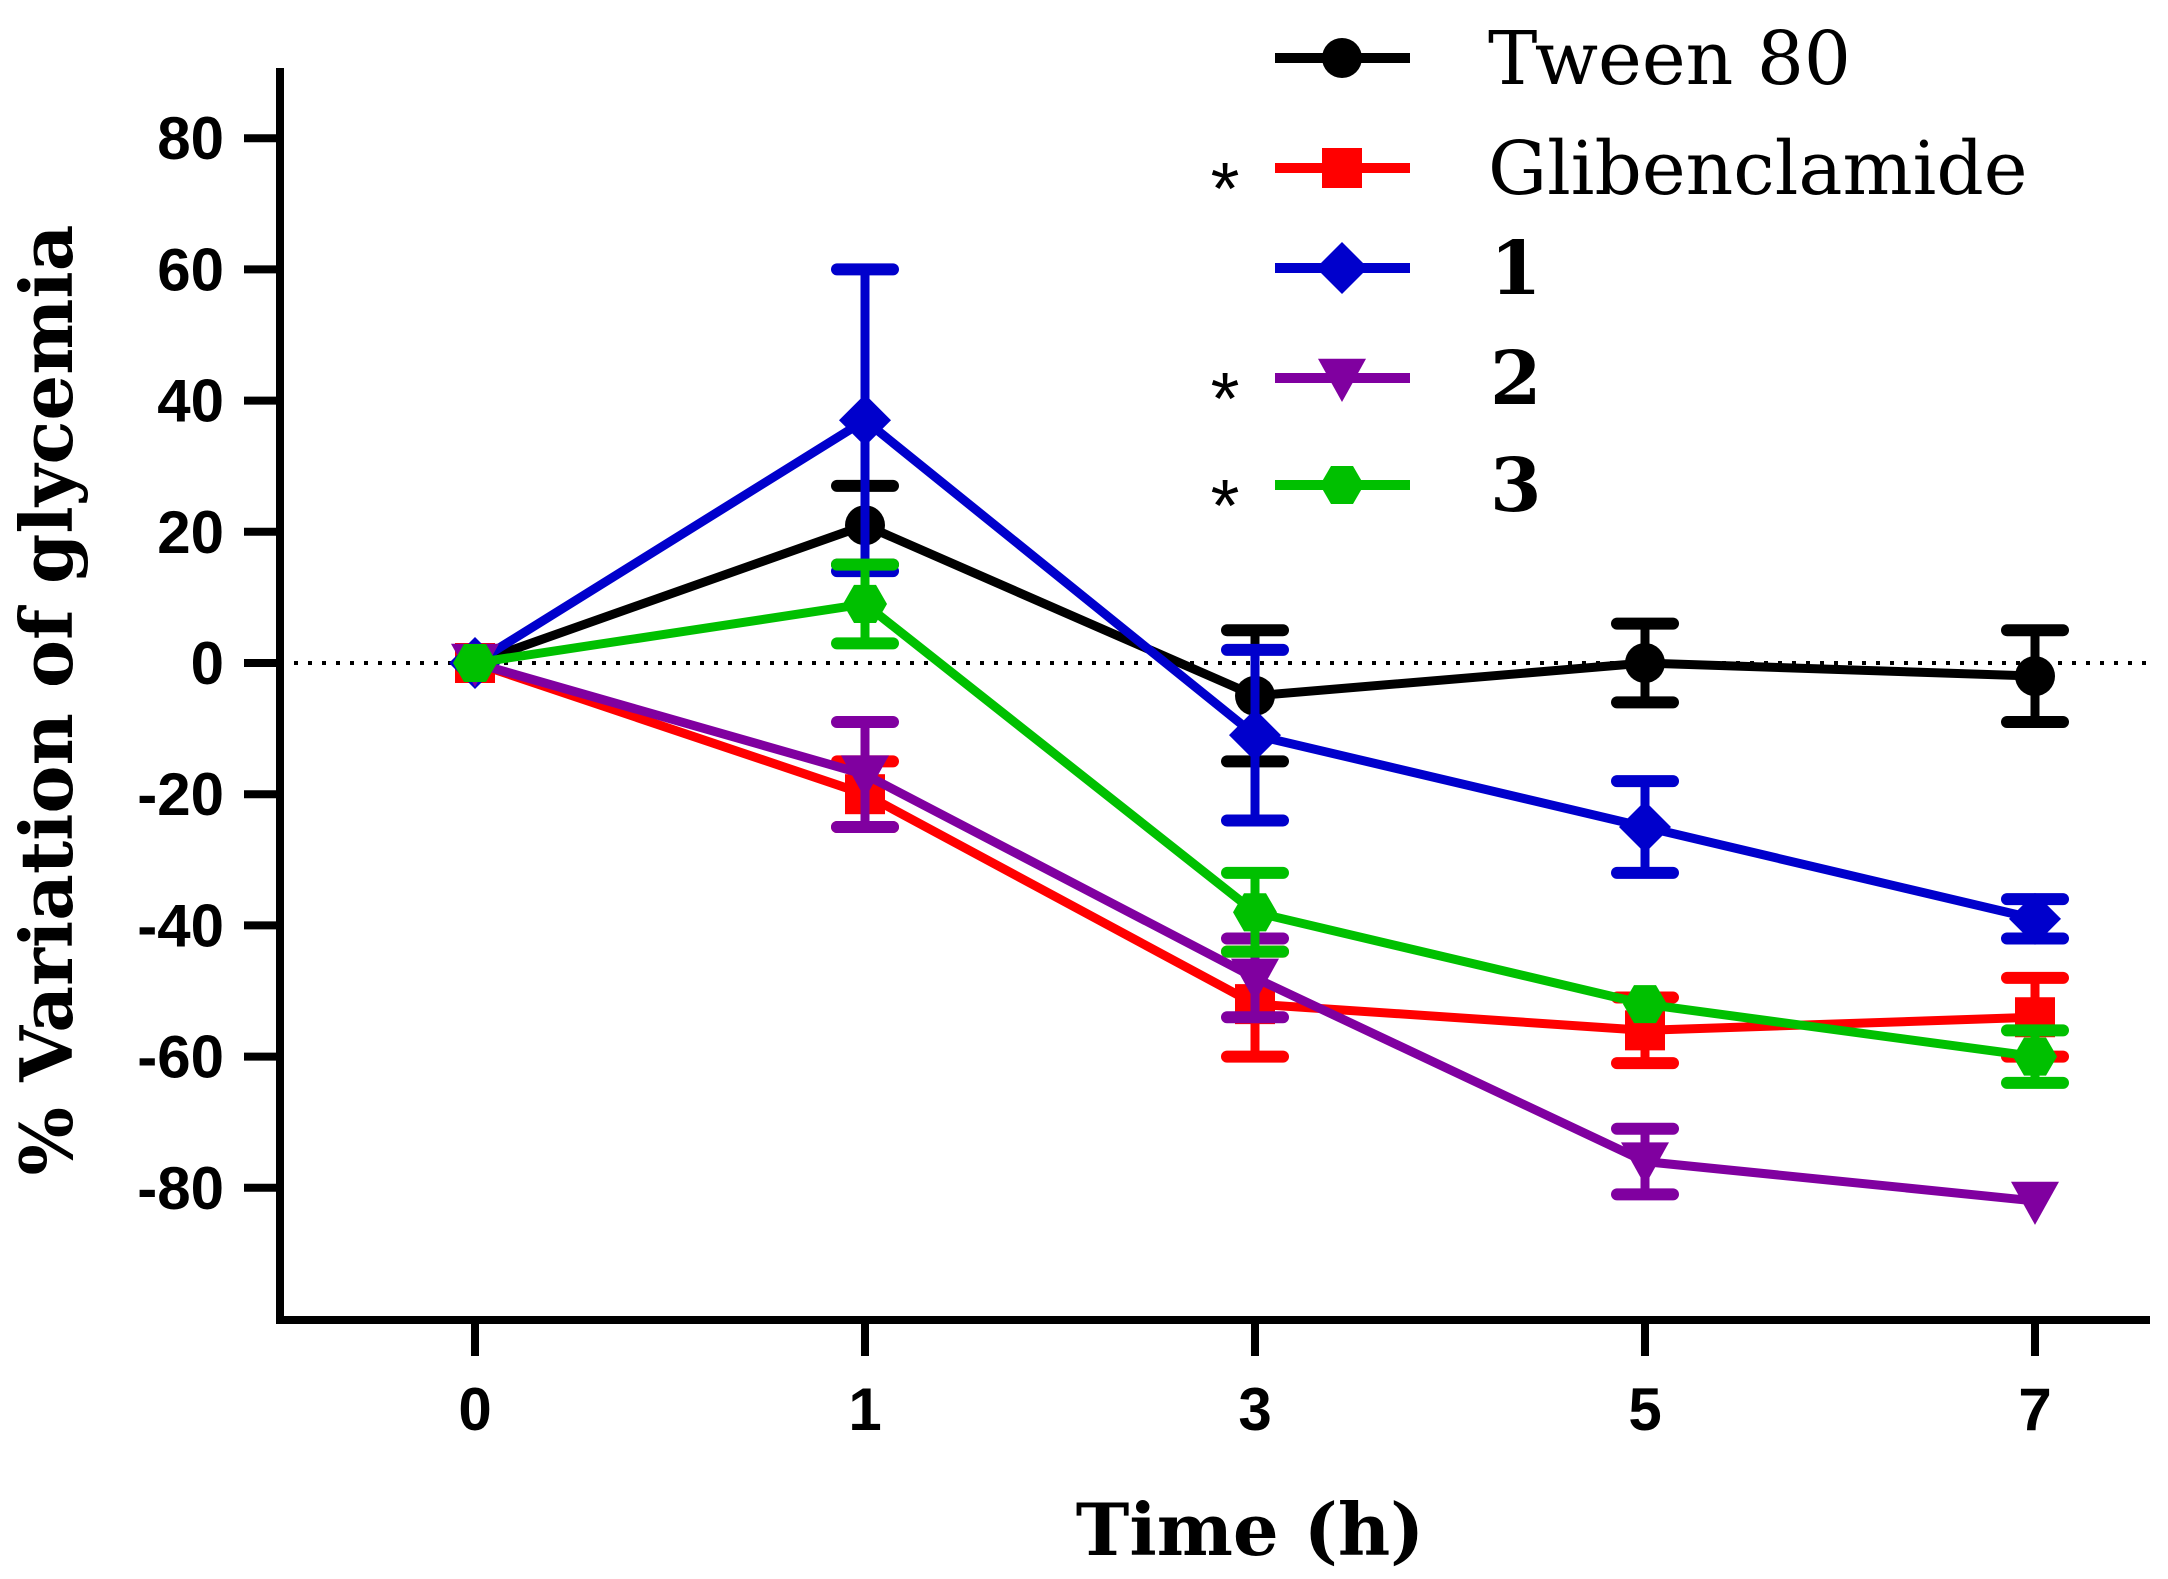 Image resolution: width=2168 pixels, height=1579 pixels. I want to click on legend-item: Tween 80, so click(1563, 59).